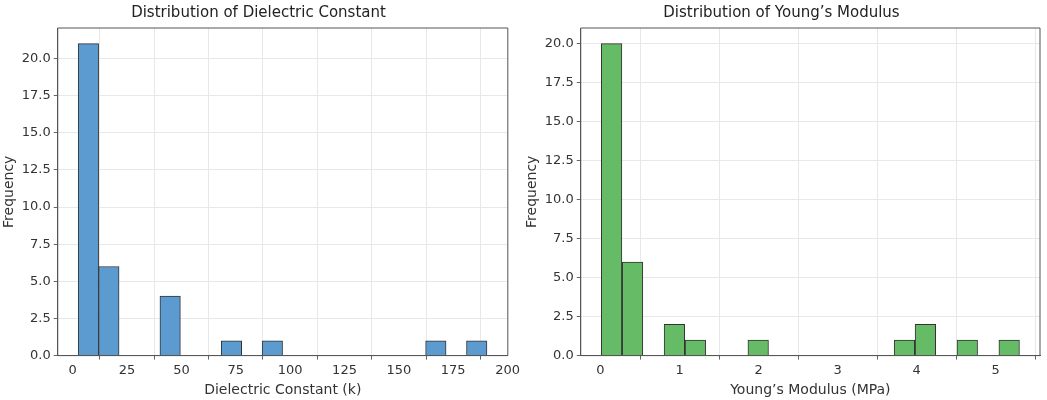  I want to click on chart-title: Distribution of Dielectric Constant, so click(258, 11).